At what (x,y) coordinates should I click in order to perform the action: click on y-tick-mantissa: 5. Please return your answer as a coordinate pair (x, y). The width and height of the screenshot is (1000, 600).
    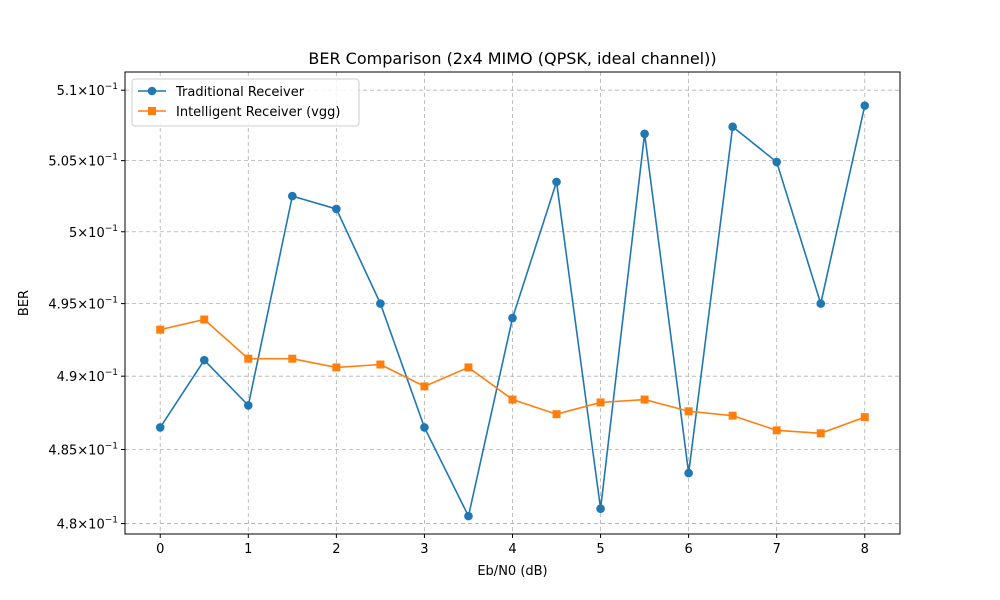
    Looking at the image, I should click on (73, 233).